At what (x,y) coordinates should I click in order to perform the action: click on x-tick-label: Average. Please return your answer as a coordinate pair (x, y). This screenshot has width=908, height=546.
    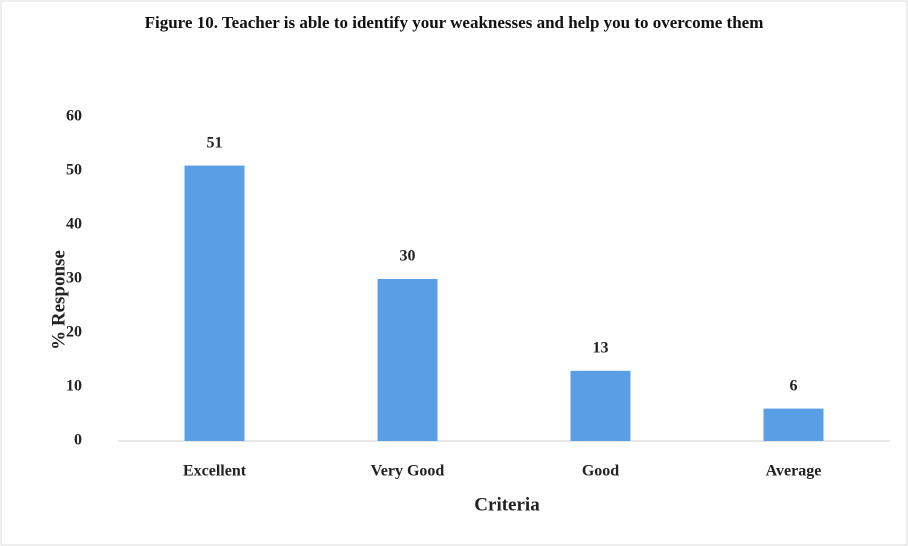
    Looking at the image, I should click on (794, 471).